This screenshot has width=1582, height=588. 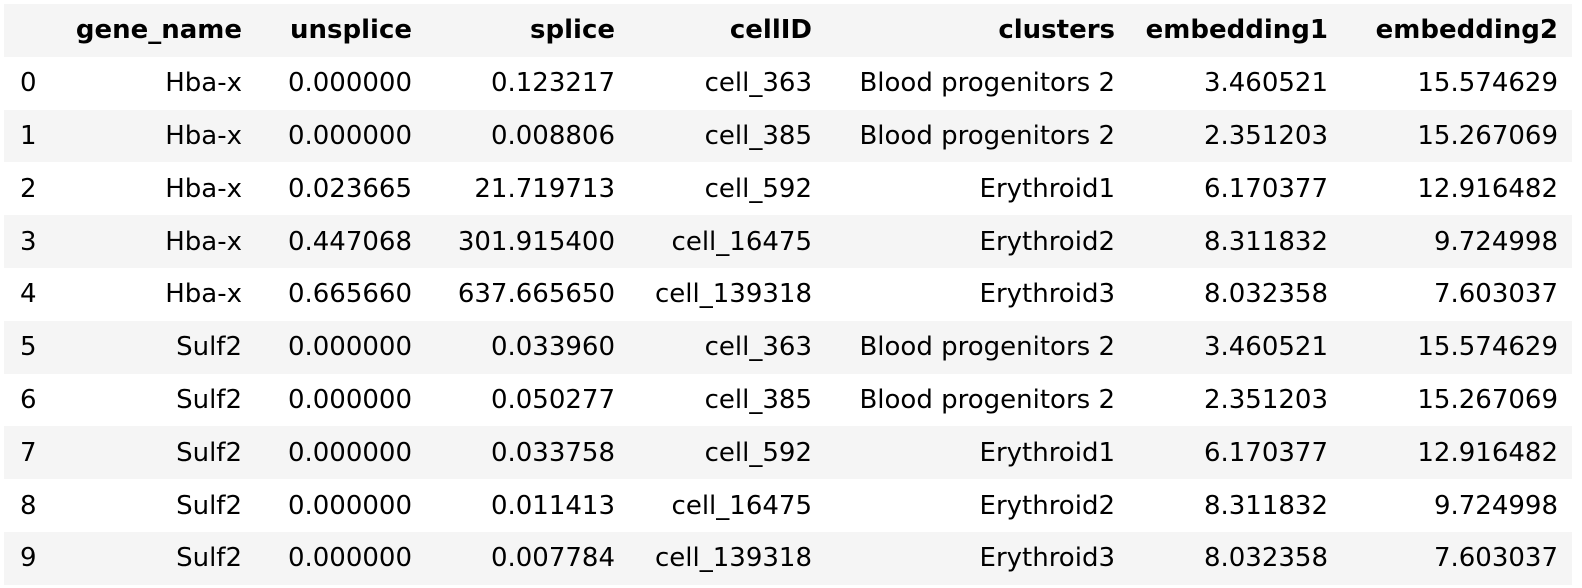 I want to click on row-index: 5, so click(x=30, y=347).